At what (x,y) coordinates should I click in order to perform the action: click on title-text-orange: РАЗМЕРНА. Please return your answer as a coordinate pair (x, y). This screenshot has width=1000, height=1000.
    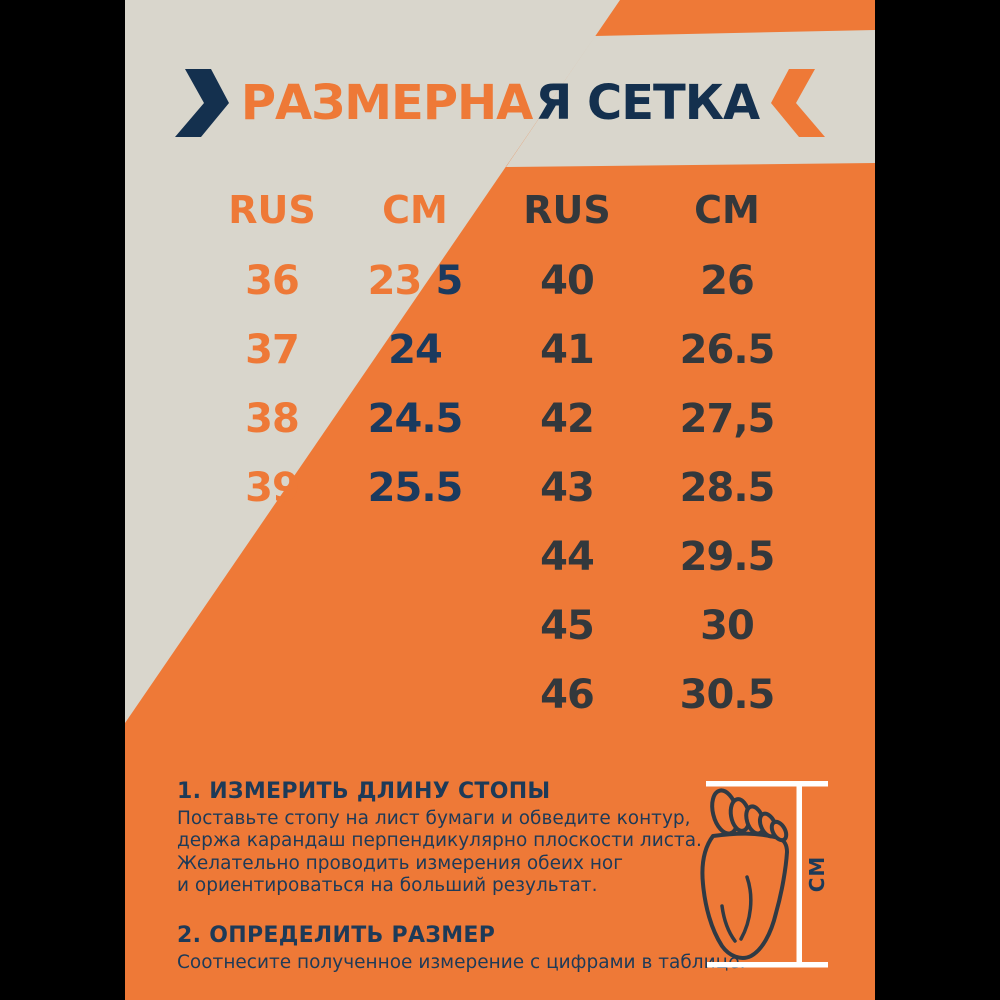
    Looking at the image, I should click on (386, 103).